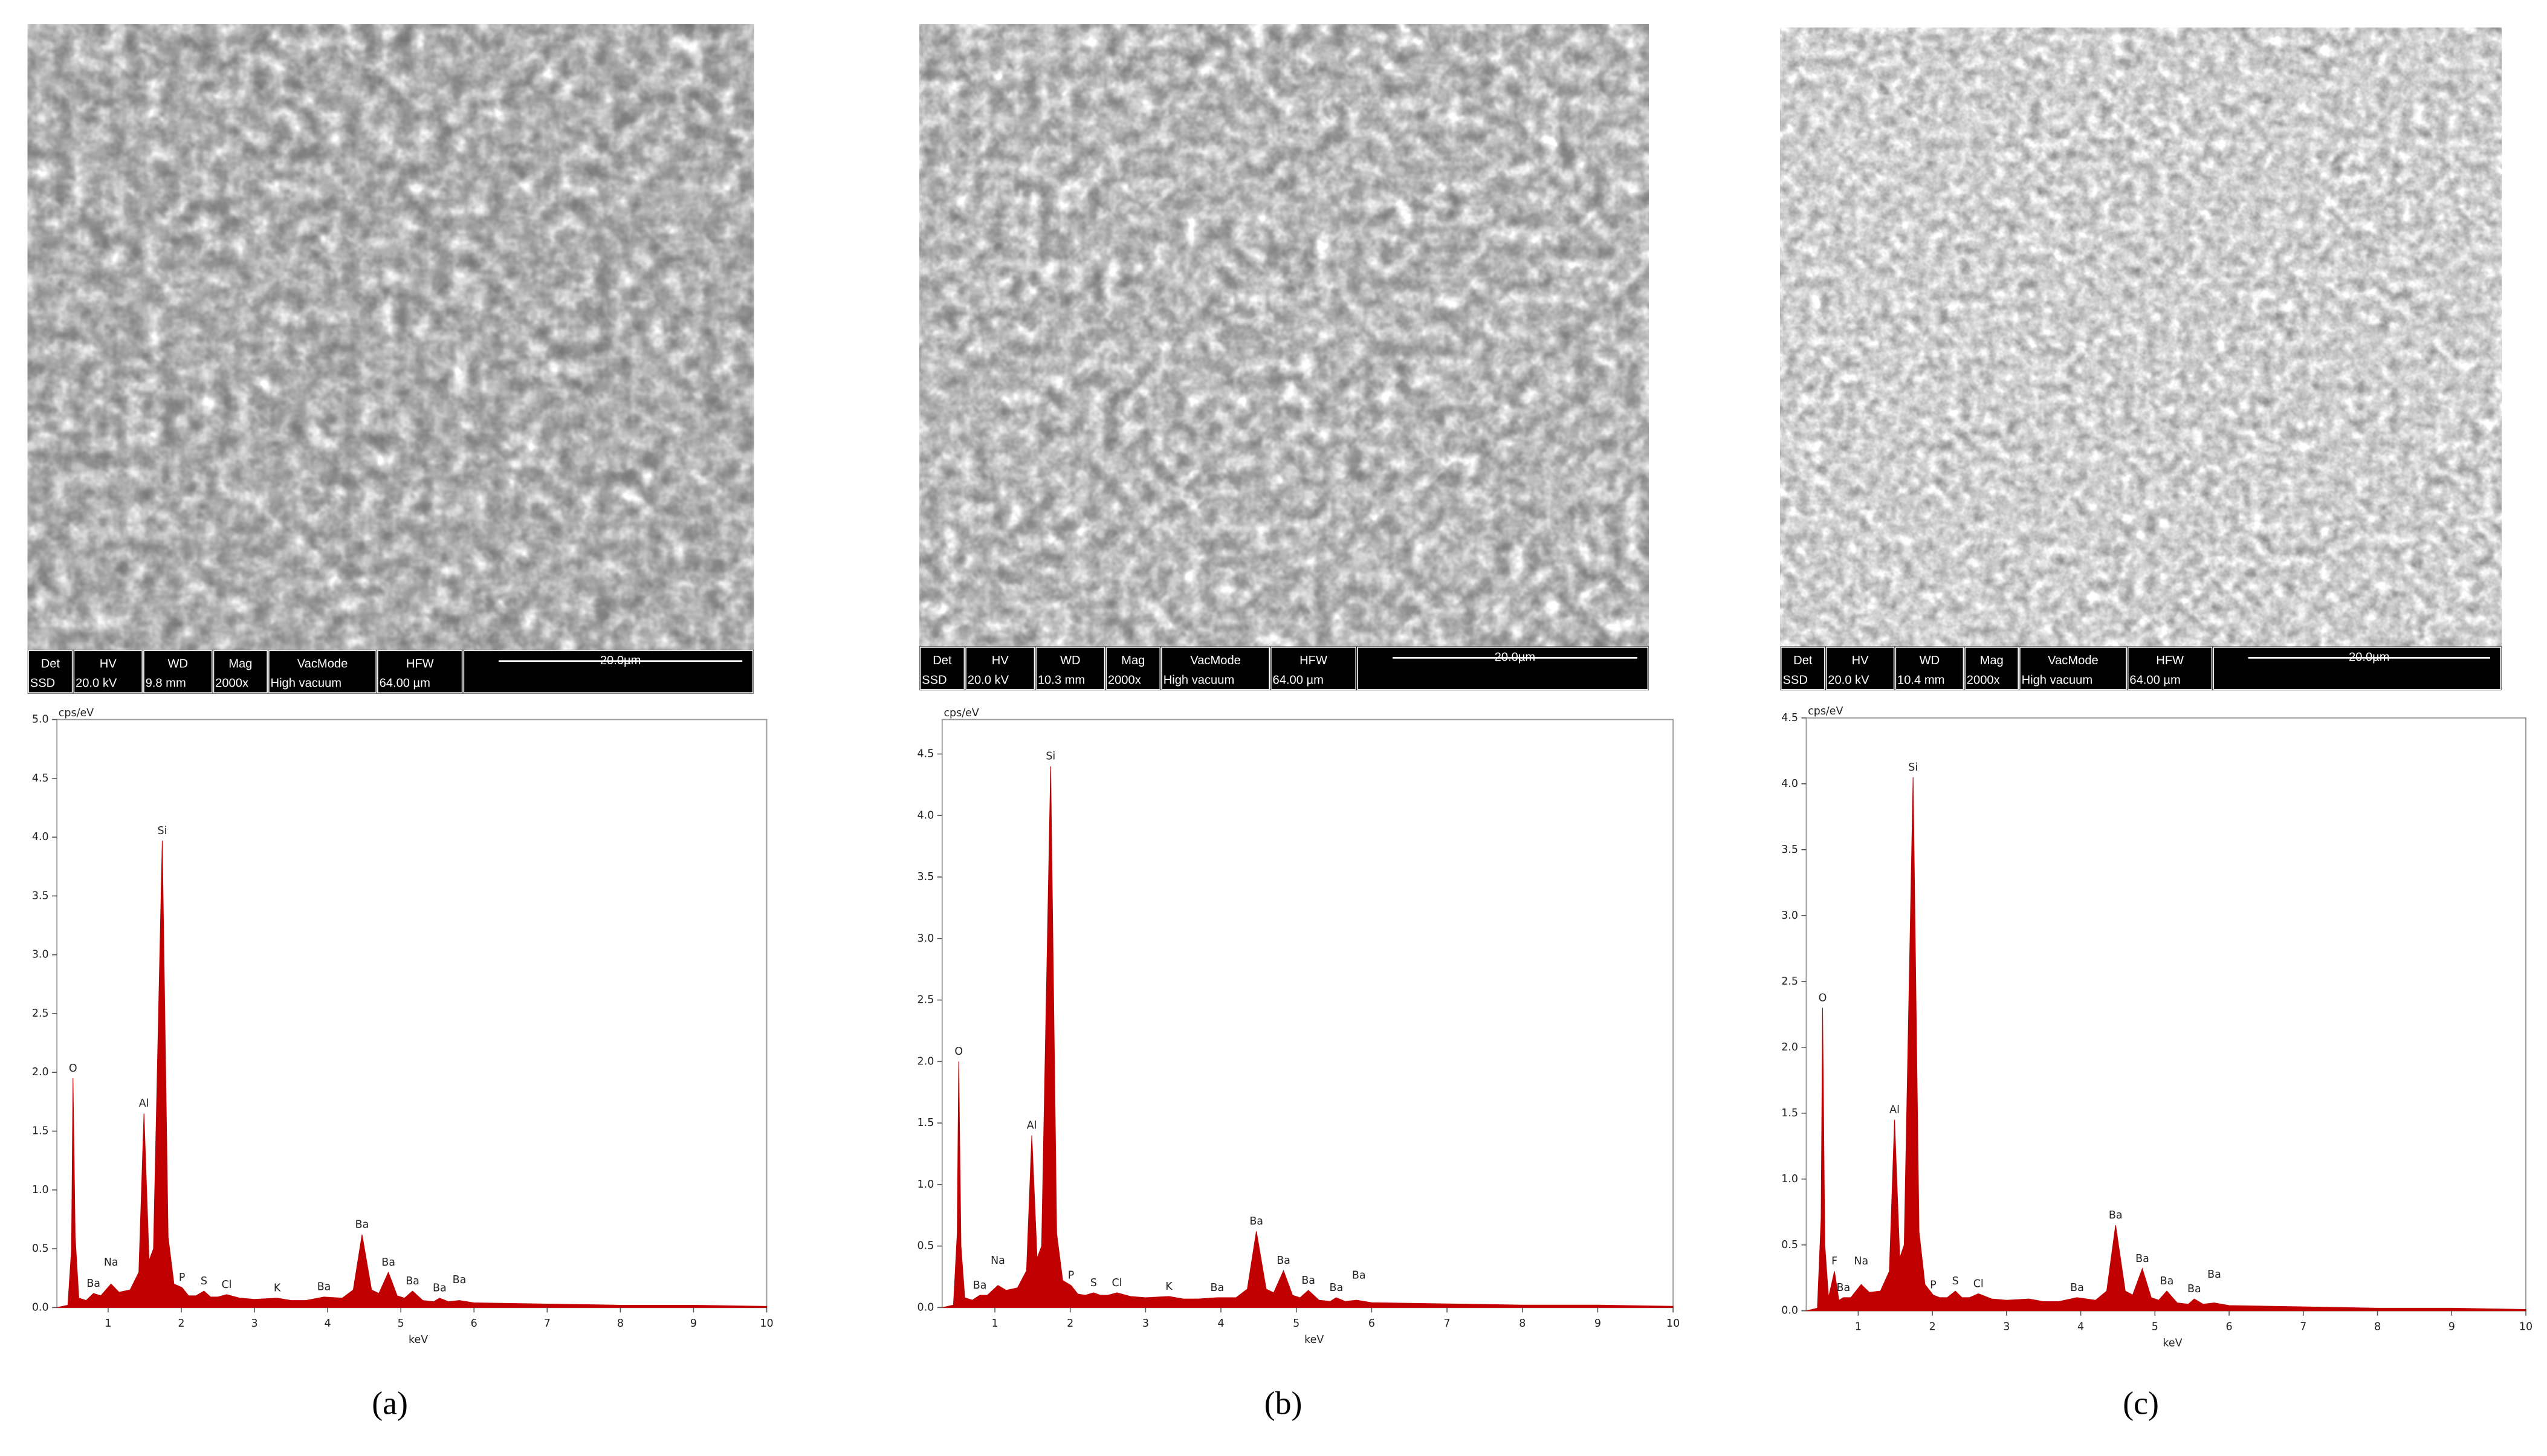 This screenshot has width=2547, height=1456. I want to click on peak-label: Al, so click(1032, 1125).